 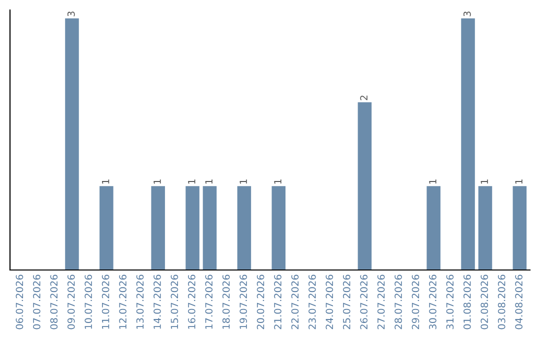 What do you see at coordinates (330, 302) in the screenshot?
I see `x-tick-label: 24.07.2026` at bounding box center [330, 302].